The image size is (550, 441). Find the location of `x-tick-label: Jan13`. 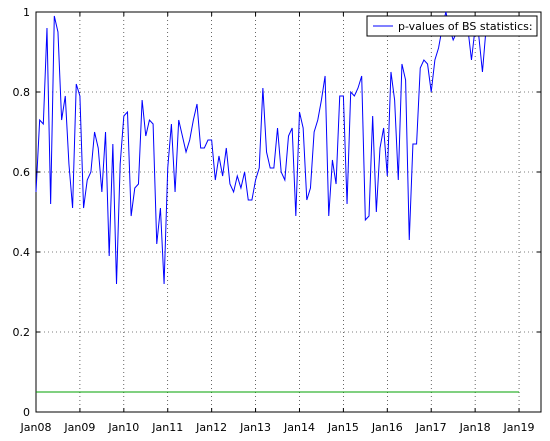

x-tick-label: Jan13 is located at coordinates (255, 427).